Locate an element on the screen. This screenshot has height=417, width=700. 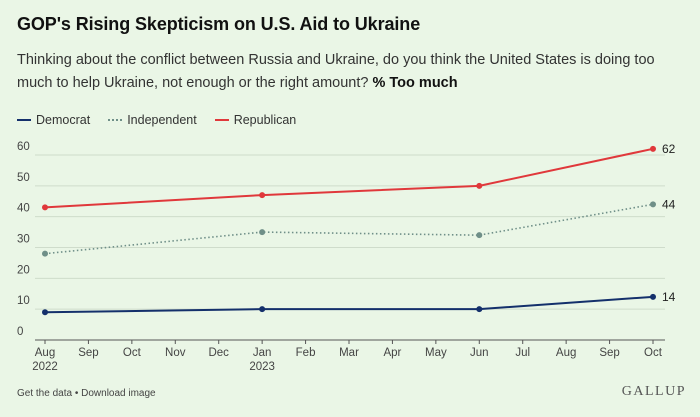
footer-links: Get the data • Download image is located at coordinates (86, 393).